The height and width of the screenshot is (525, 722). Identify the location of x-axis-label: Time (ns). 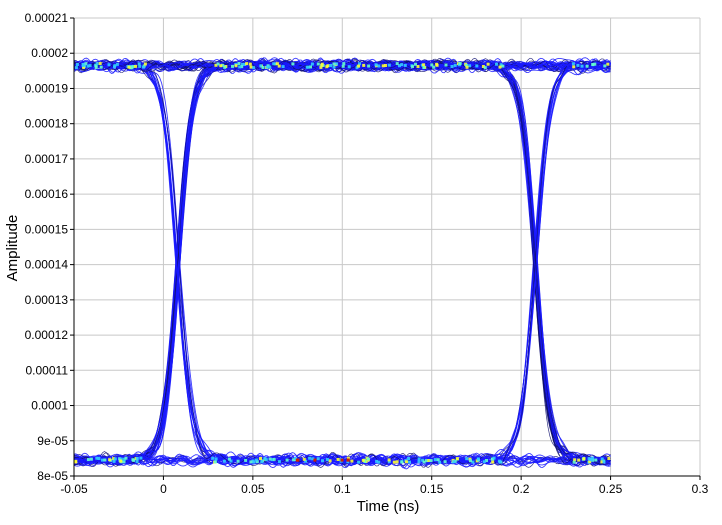
(388, 506).